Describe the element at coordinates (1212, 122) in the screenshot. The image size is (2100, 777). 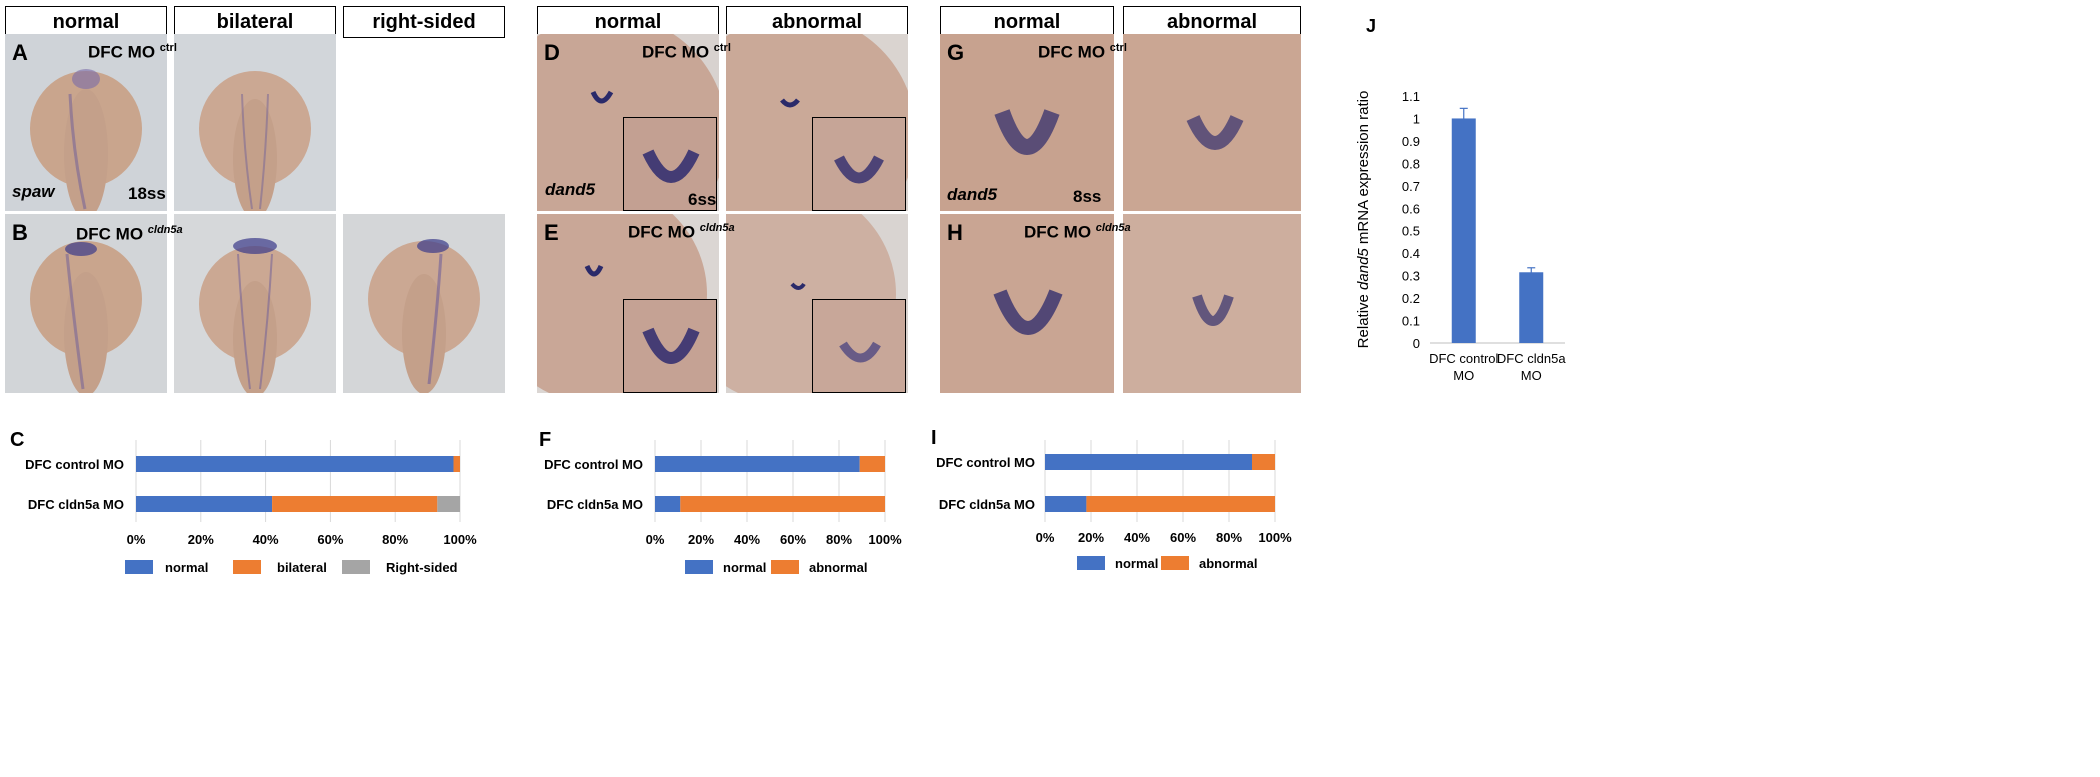
I see `image-g-abnormal` at that location.